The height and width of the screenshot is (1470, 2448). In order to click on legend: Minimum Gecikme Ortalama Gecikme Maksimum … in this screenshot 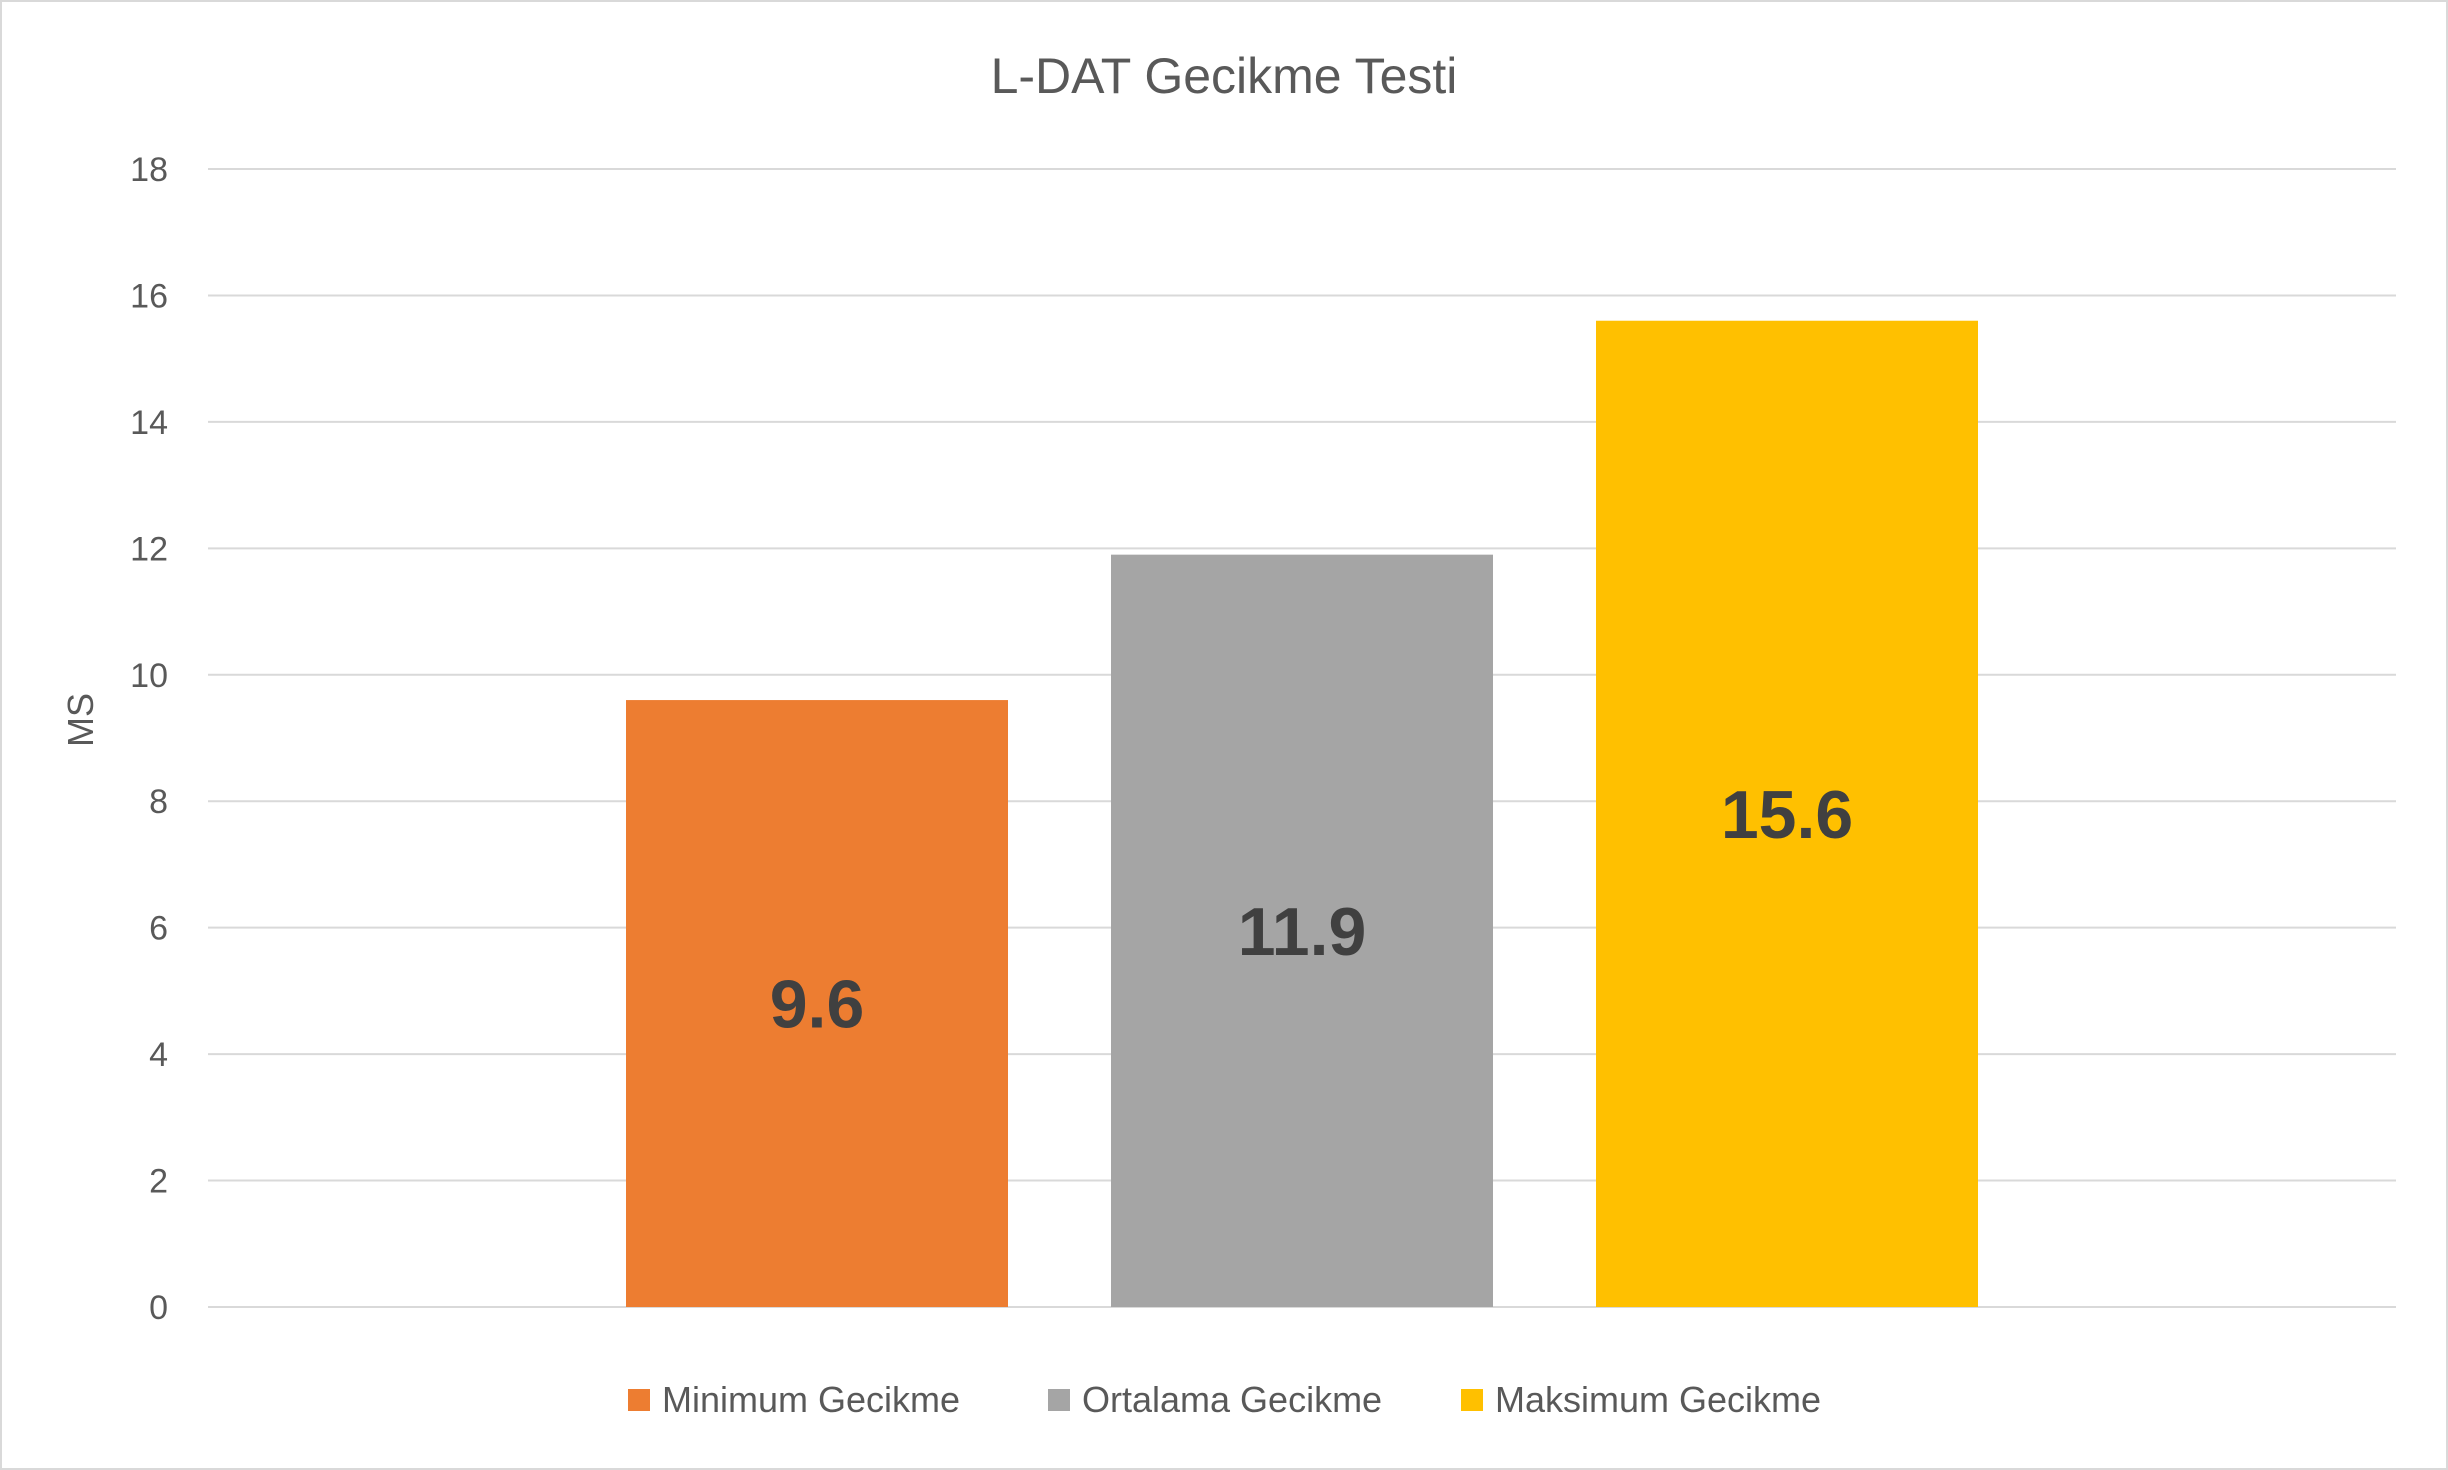, I will do `click(1224, 1399)`.